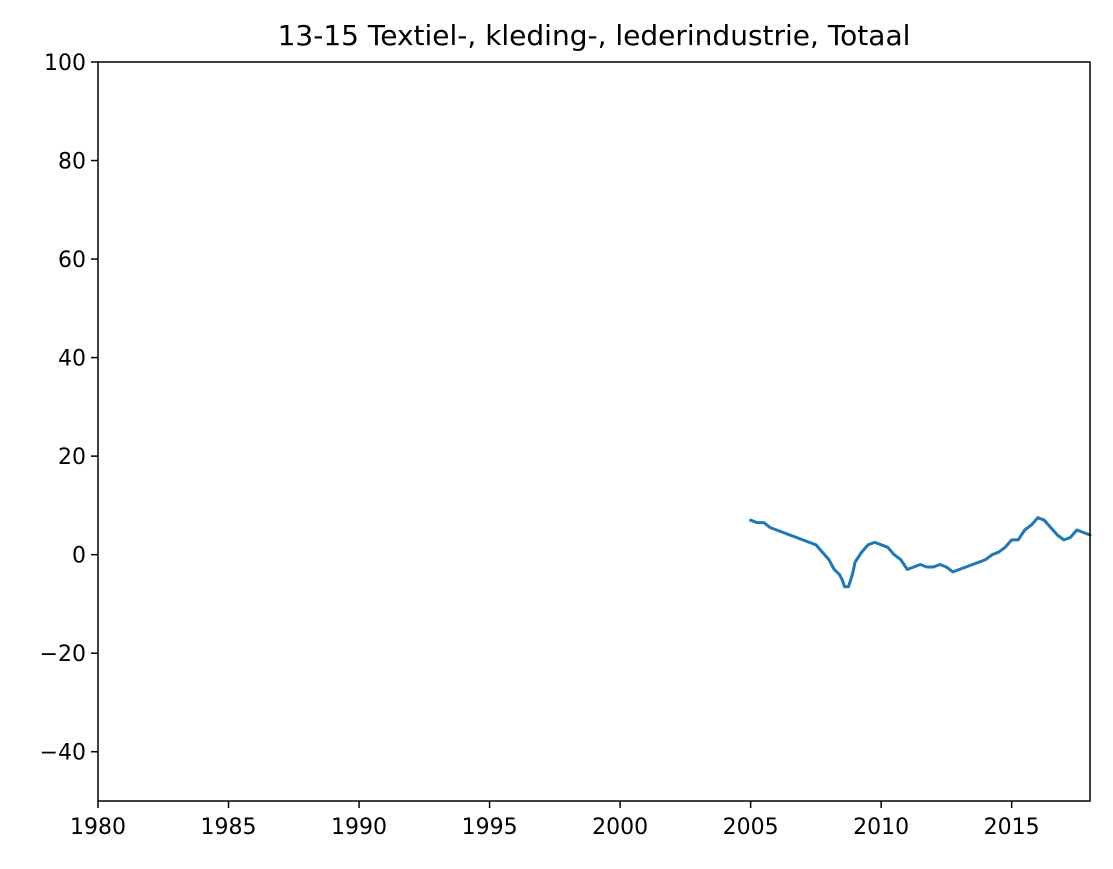 This screenshot has width=1113, height=869. Describe the element at coordinates (72, 457) in the screenshot. I see `y-tick-label: 20` at that location.